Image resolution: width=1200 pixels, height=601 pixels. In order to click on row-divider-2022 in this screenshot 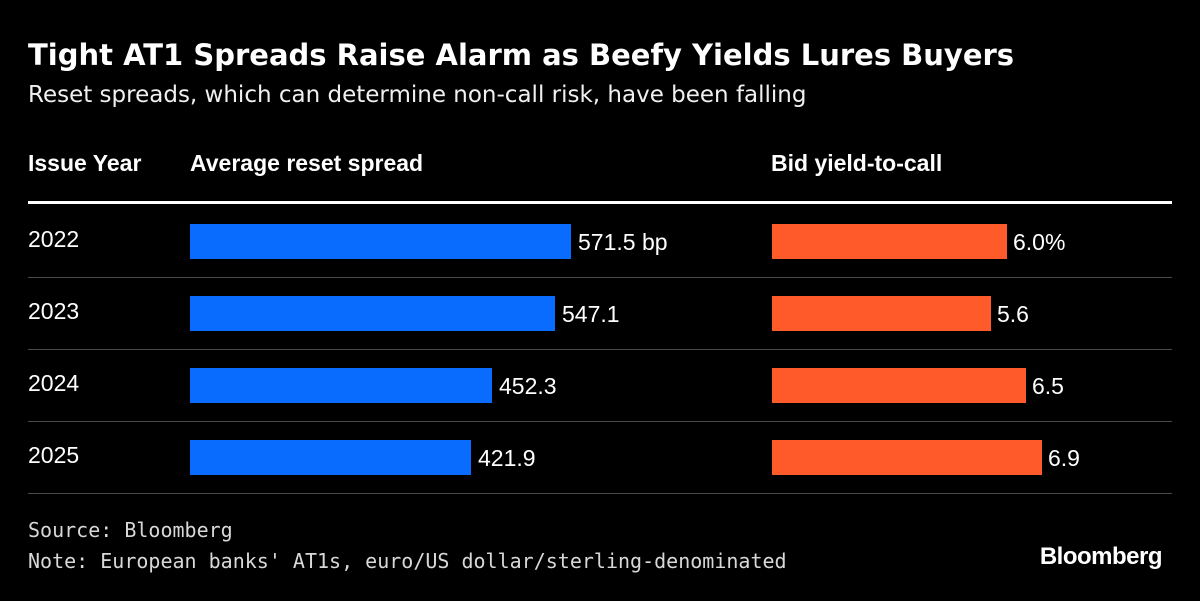, I will do `click(600, 277)`.